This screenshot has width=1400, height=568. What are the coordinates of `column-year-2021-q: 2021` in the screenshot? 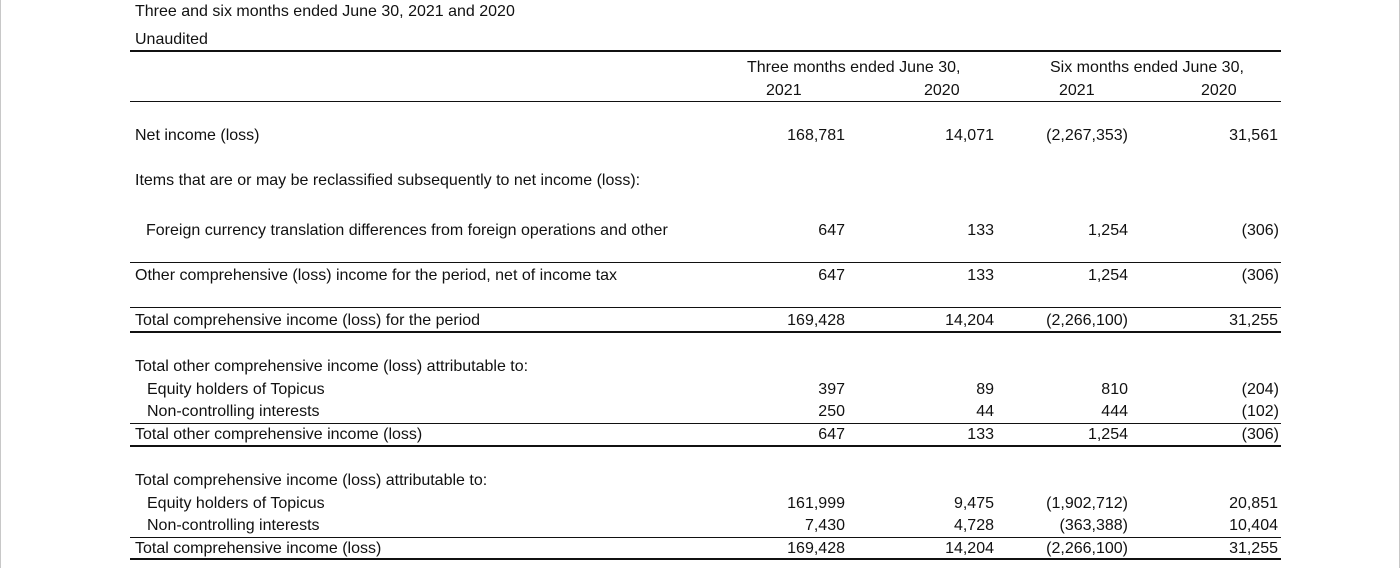 It's located at (784, 90).